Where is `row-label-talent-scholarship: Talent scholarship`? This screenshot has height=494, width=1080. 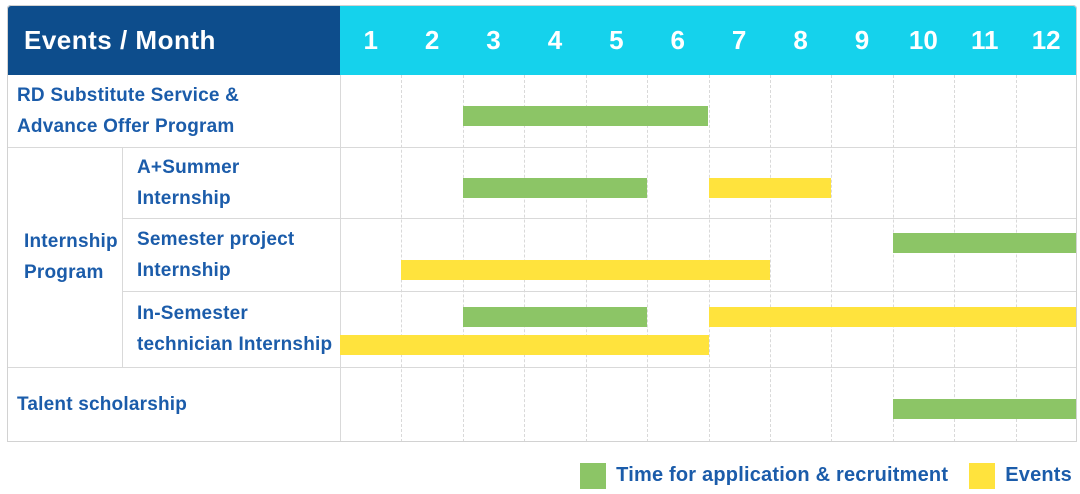
row-label-talent-scholarship: Talent scholarship is located at coordinates (173, 404).